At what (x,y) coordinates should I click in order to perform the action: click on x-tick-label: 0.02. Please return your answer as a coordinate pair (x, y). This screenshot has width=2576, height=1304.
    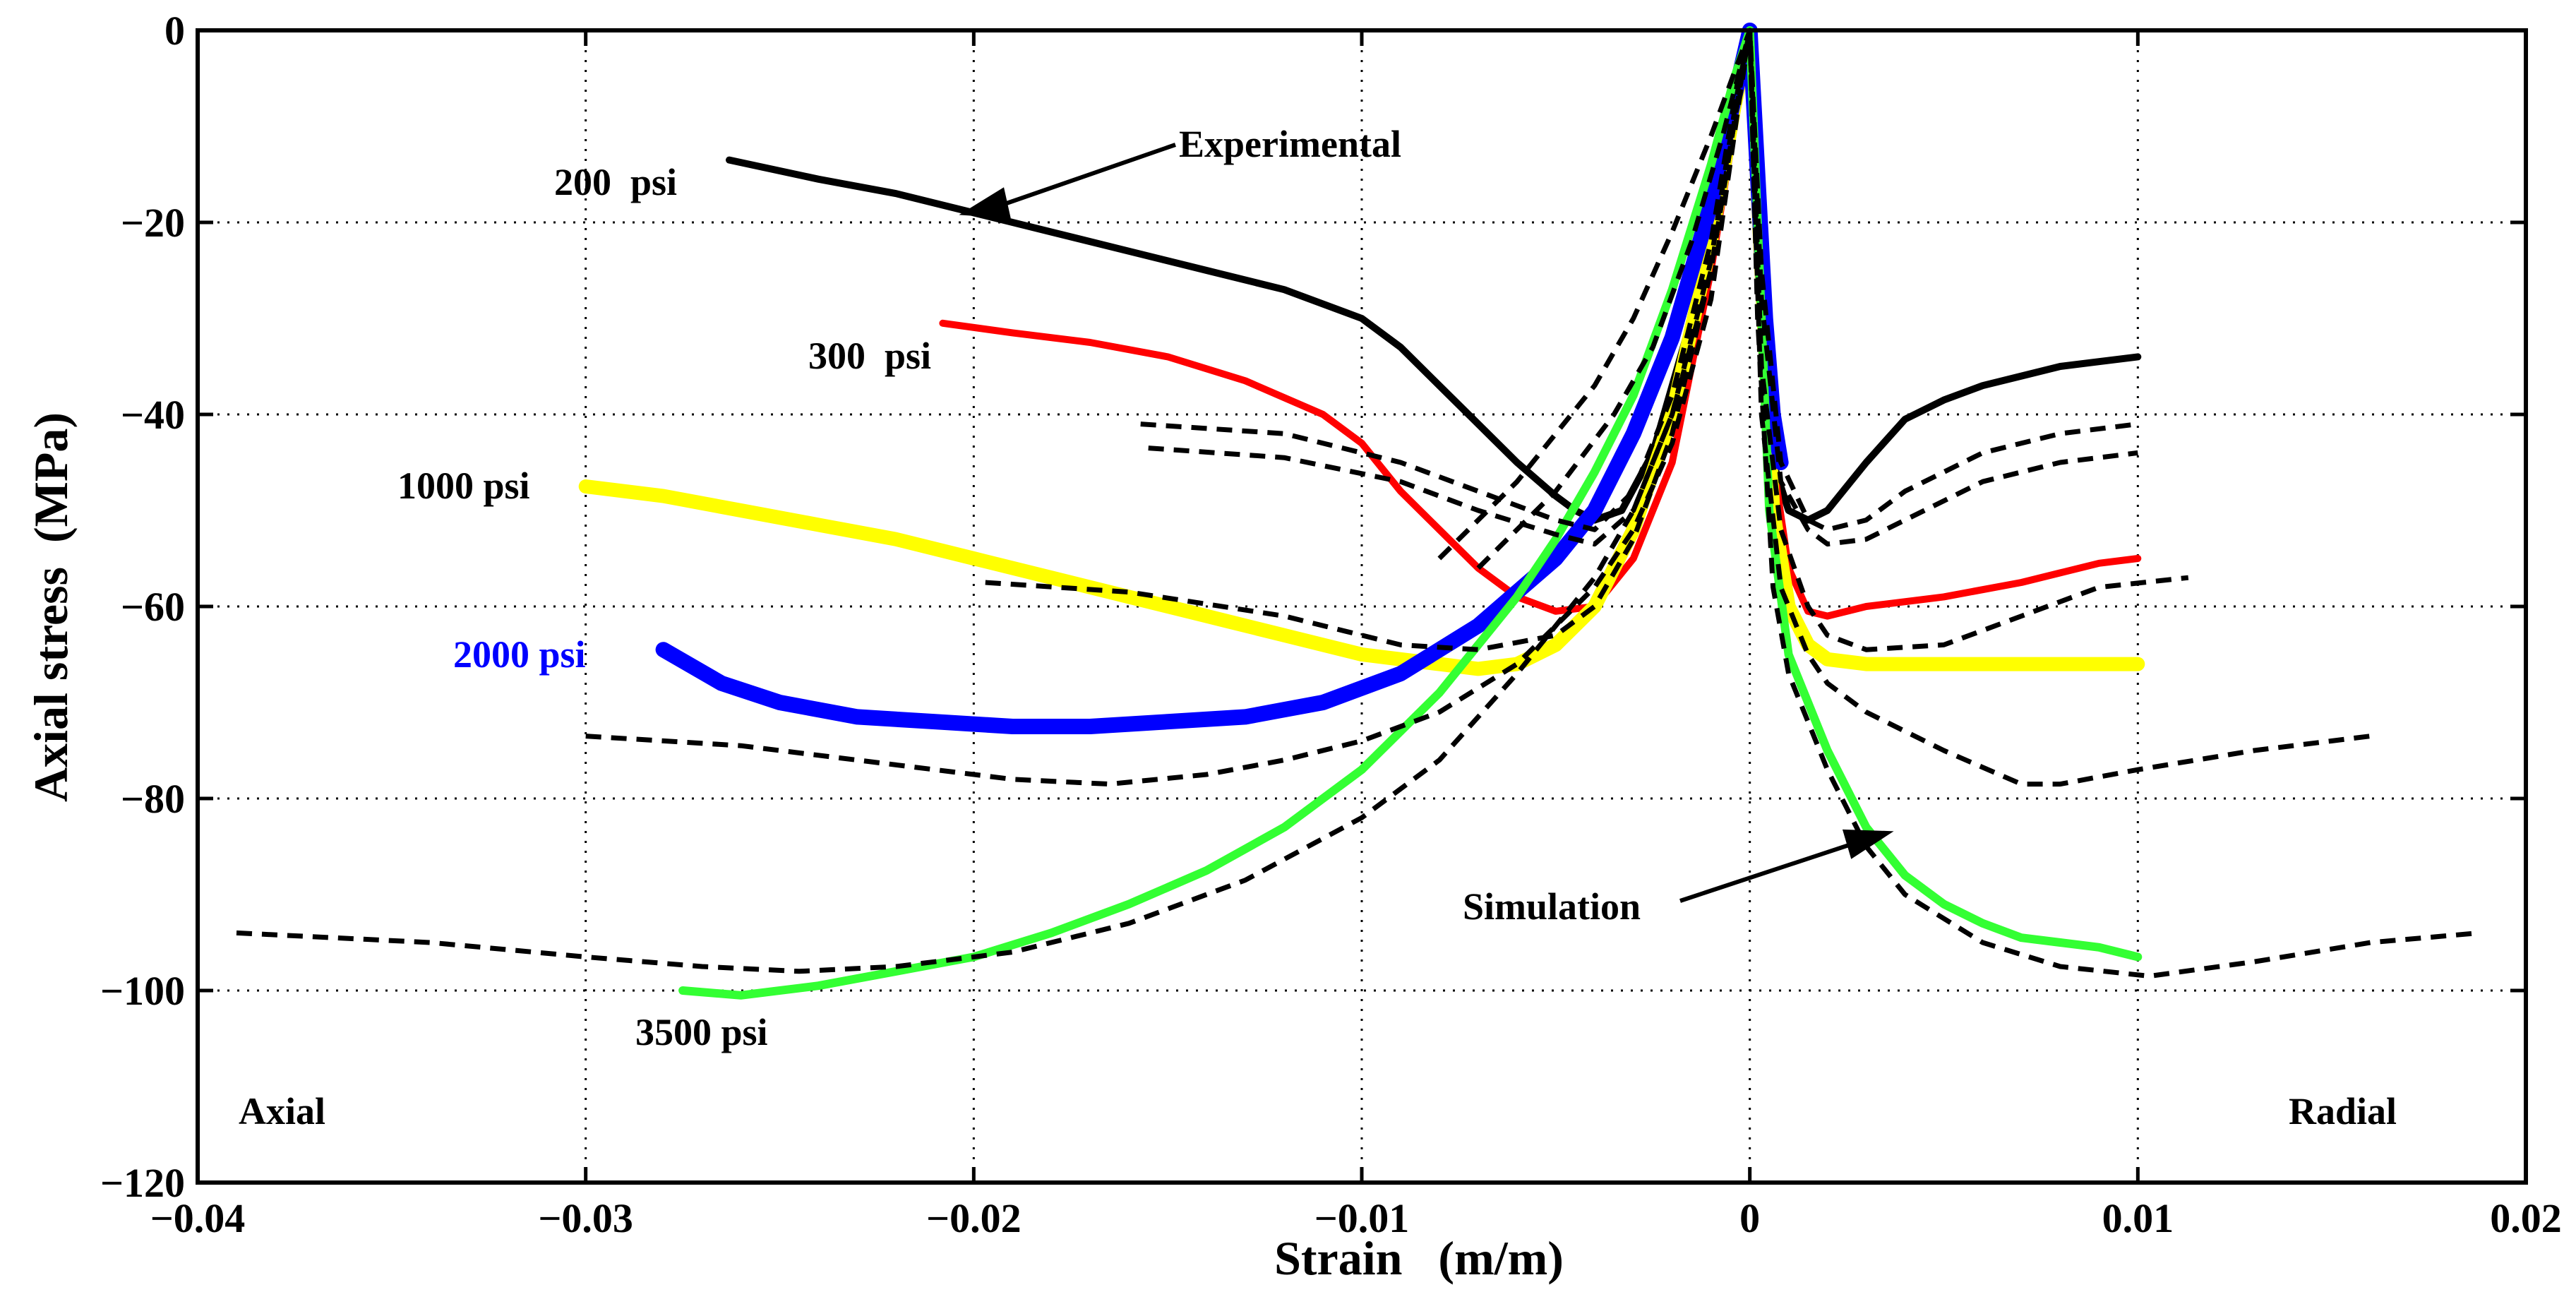
    Looking at the image, I should click on (2526, 1218).